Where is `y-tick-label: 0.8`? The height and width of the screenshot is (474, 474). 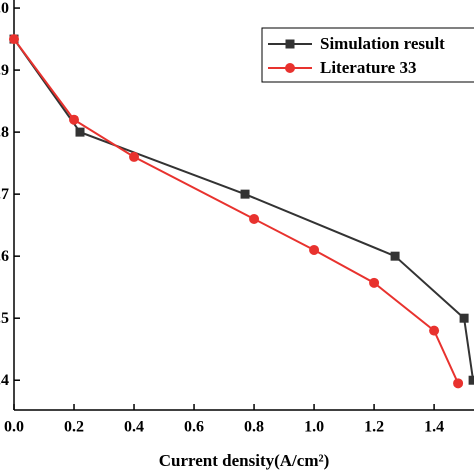
y-tick-label: 0.8 is located at coordinates (4, 132).